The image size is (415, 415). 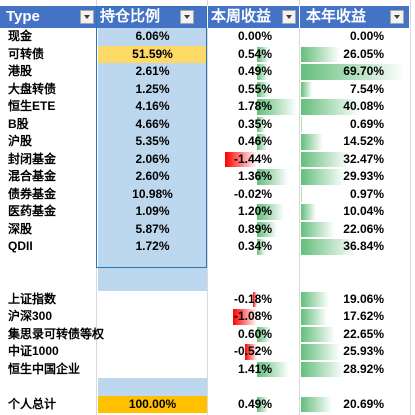 I want to click on type-cell: 港股, so click(x=20, y=71).